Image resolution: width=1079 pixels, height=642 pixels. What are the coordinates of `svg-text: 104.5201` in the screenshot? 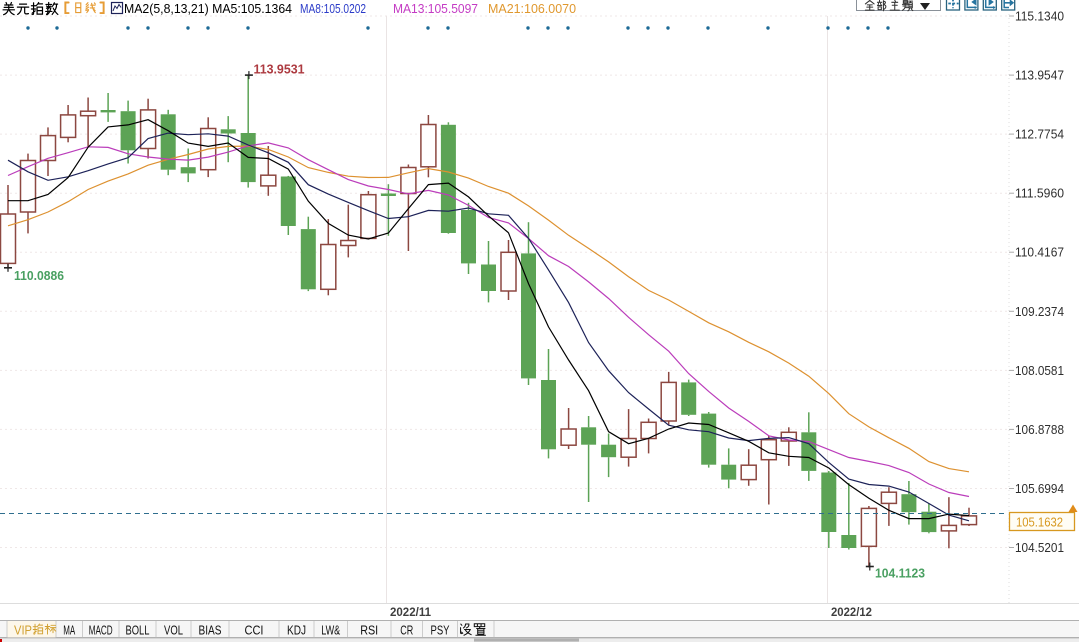 It's located at (1039, 548).